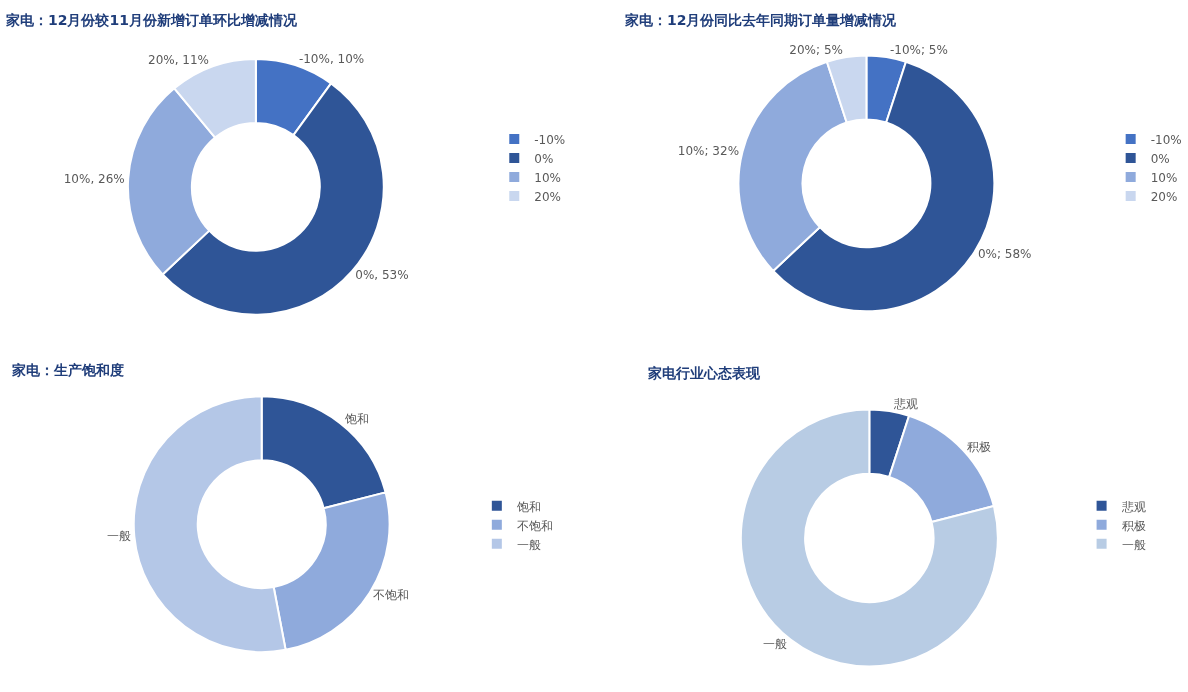  Describe the element at coordinates (534, 525) in the screenshot. I see `legend-label: 不饱和` at that location.